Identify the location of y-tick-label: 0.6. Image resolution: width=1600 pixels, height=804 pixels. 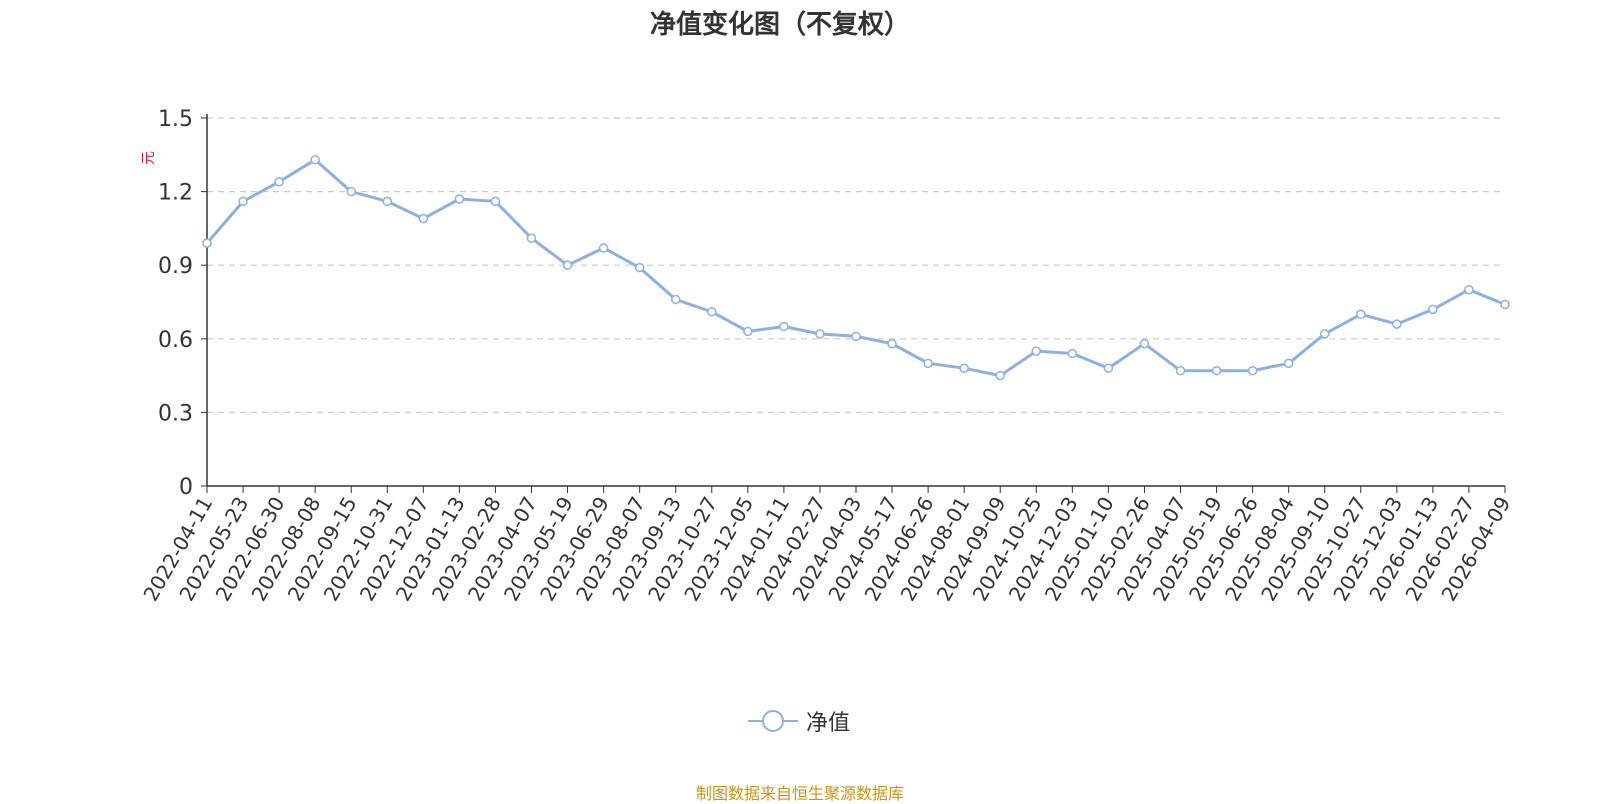
(175, 340).